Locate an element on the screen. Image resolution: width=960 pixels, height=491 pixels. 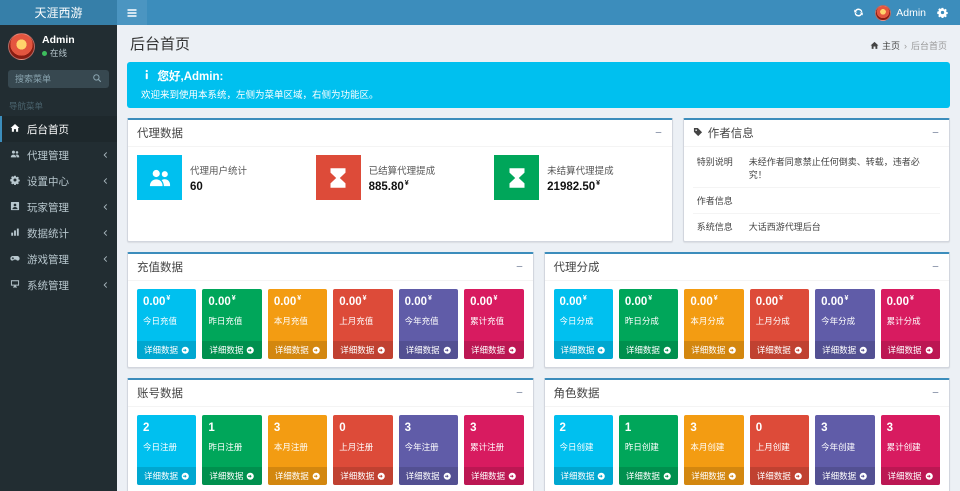
tile-label: 今年创建 is located at coordinates (838, 446).